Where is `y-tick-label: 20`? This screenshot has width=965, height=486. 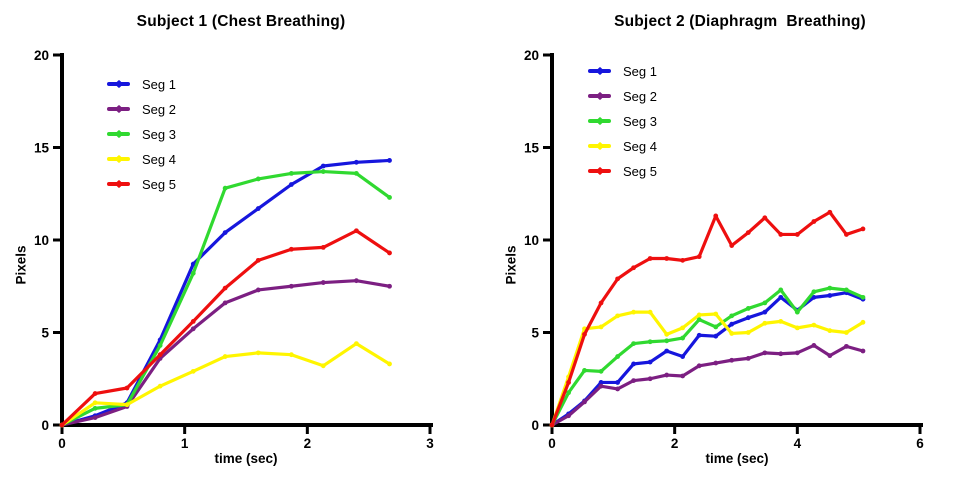 y-tick-label: 20 is located at coordinates (531, 55).